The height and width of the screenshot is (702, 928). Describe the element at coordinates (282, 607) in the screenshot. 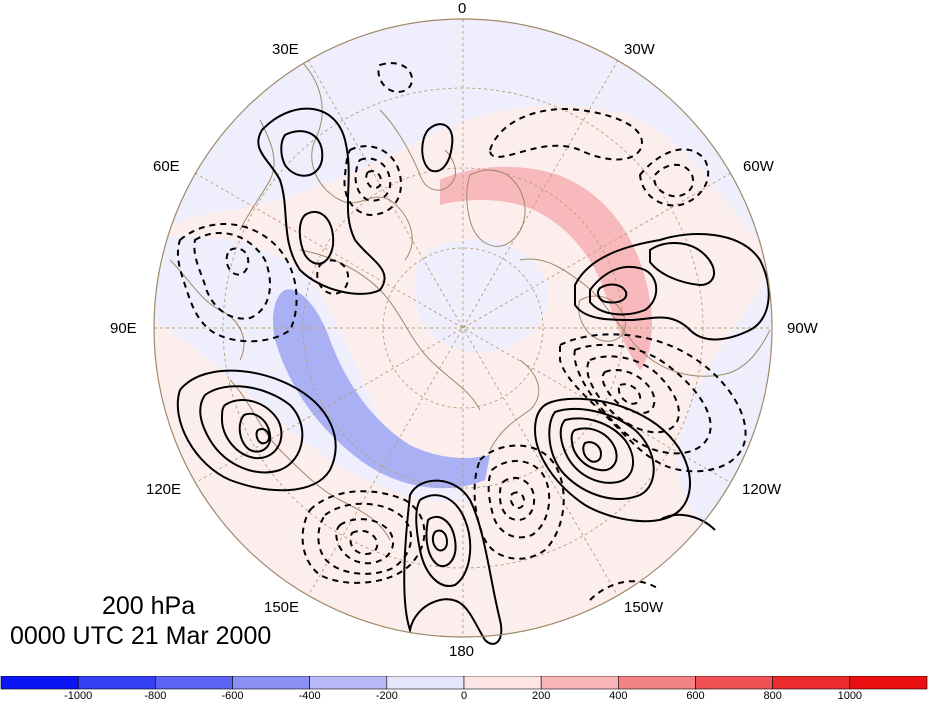

I see `longitude-label-150e: 150E` at that location.